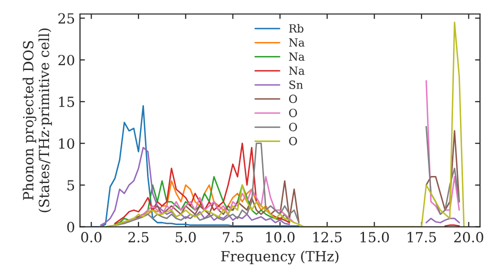 The height and width of the screenshot is (280, 500). Describe the element at coordinates (66, 60) in the screenshot. I see `y-tick-label: 20` at that location.